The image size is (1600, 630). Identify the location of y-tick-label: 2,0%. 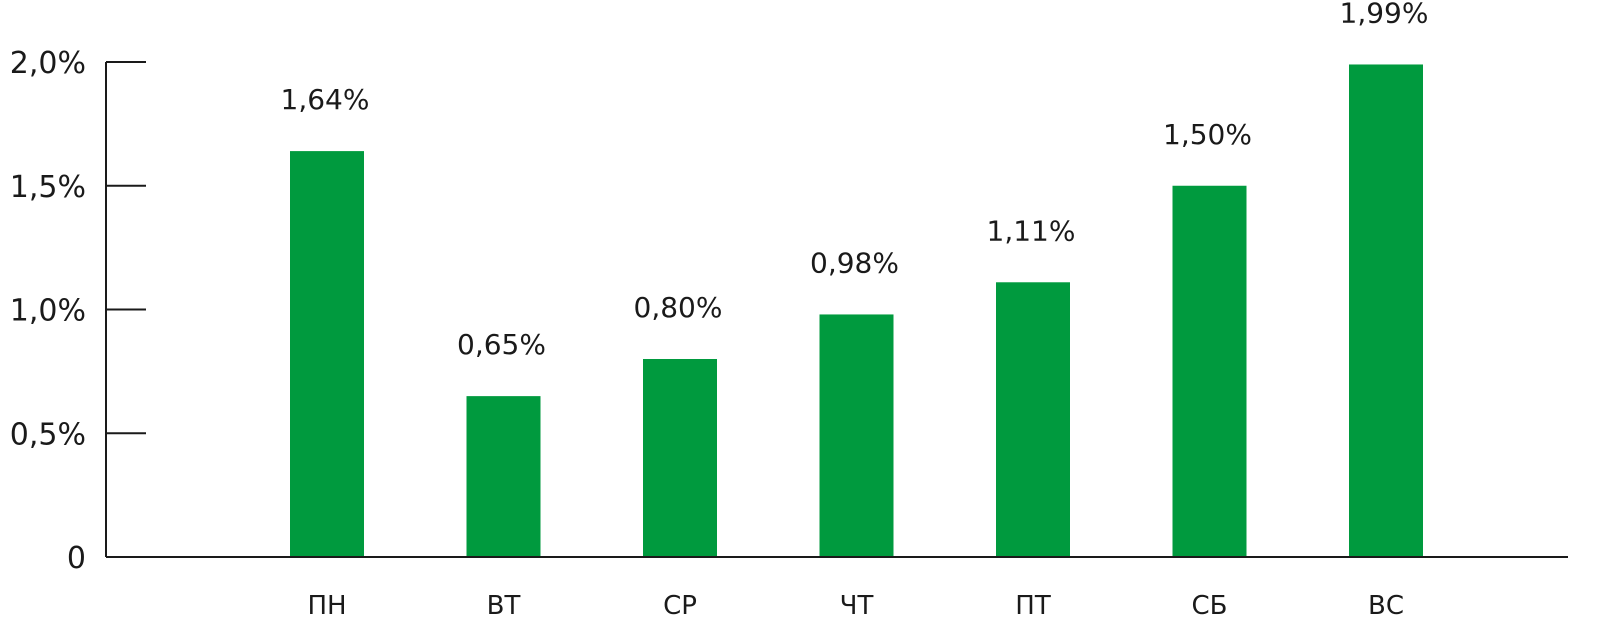
(48, 63).